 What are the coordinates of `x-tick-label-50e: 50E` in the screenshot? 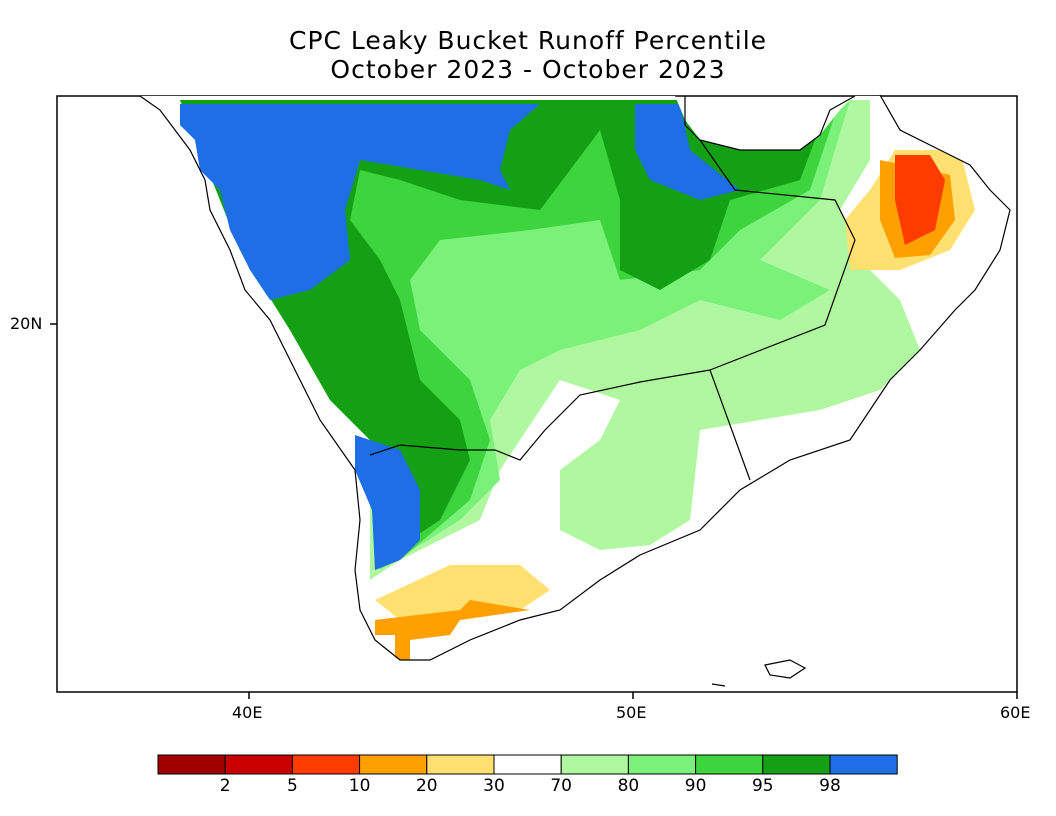 It's located at (631, 712).